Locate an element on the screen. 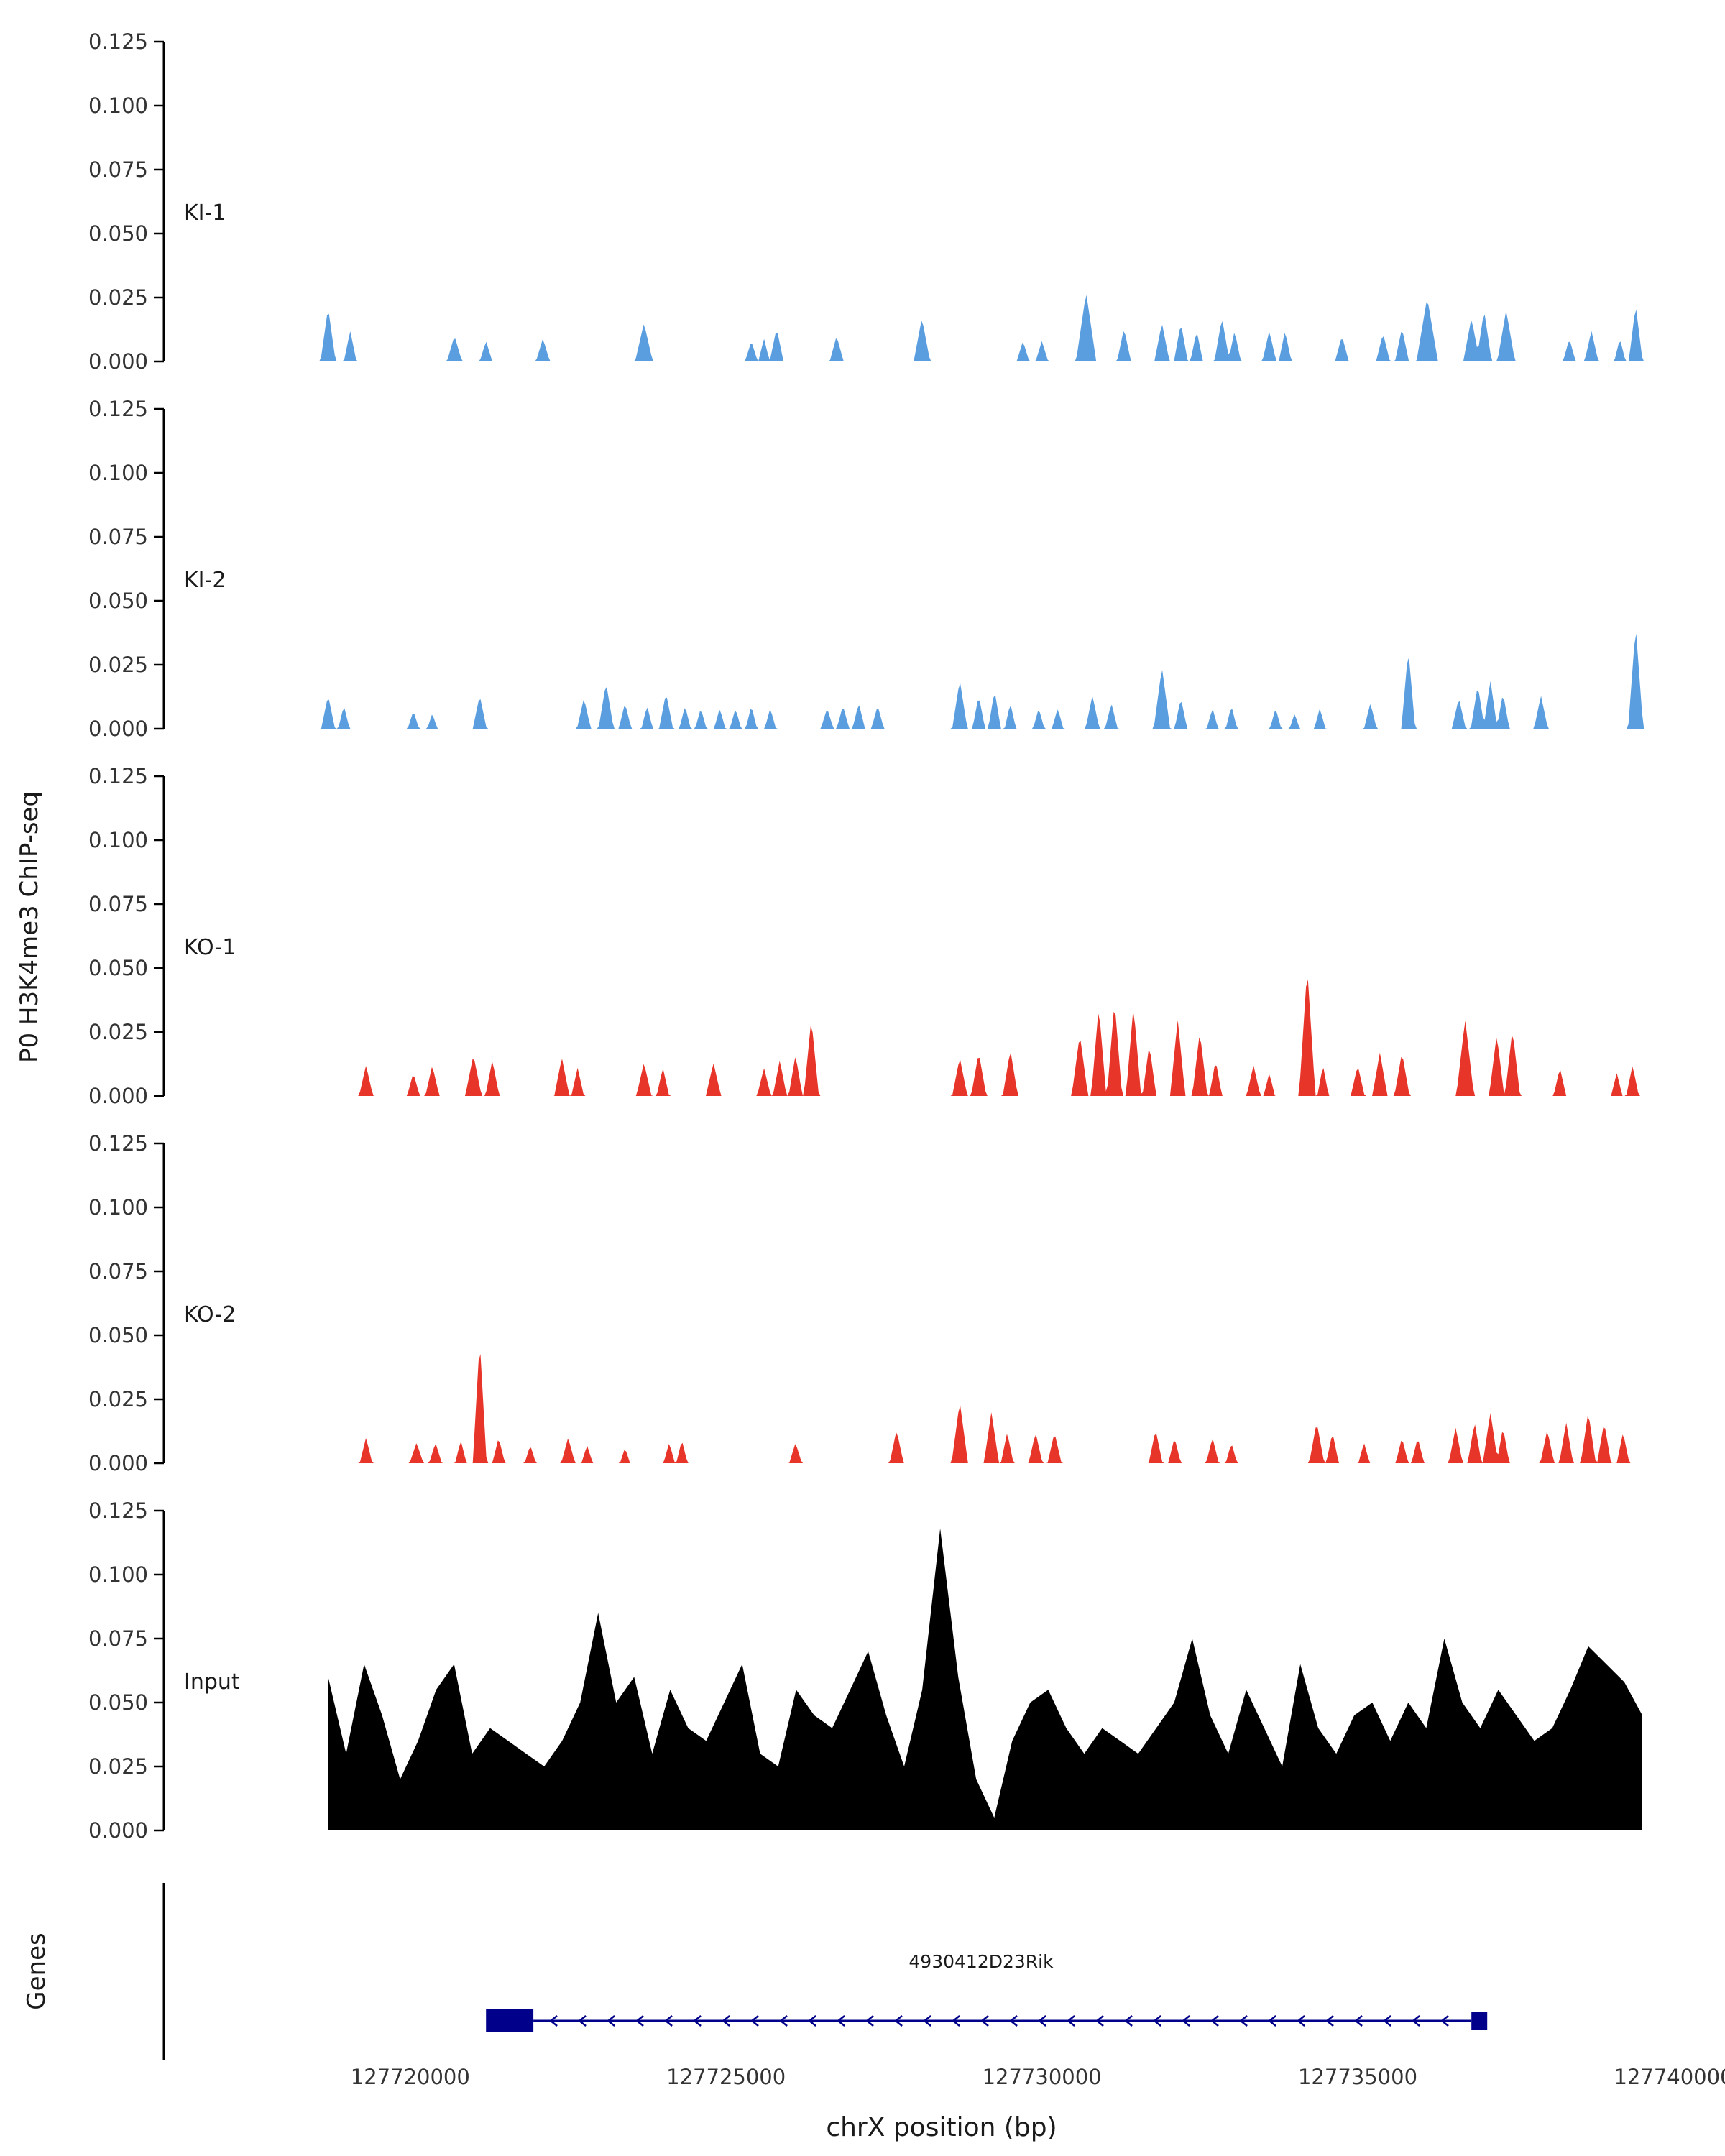  track-label-KI-1: KI-1 is located at coordinates (205, 214).